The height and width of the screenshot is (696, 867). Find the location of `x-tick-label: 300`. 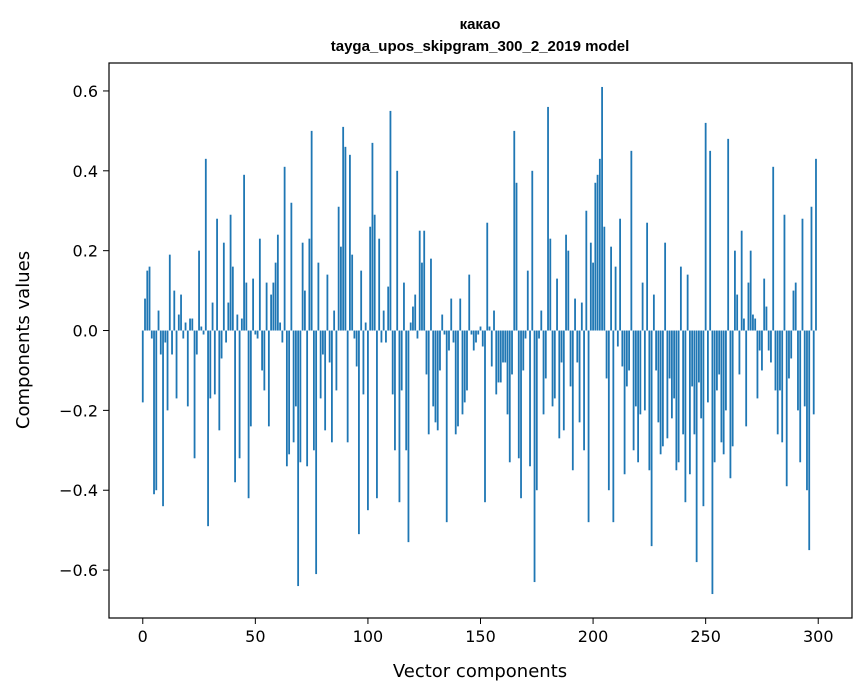

x-tick-label: 300 is located at coordinates (818, 636).